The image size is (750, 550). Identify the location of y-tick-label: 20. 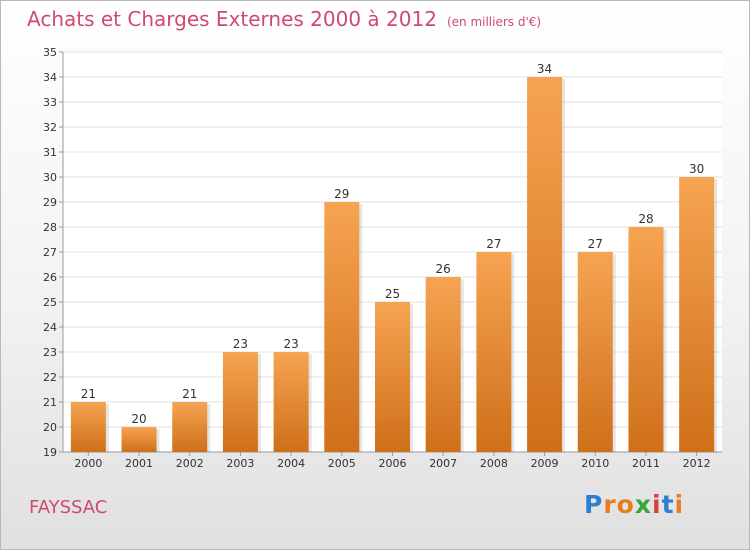
(50, 427).